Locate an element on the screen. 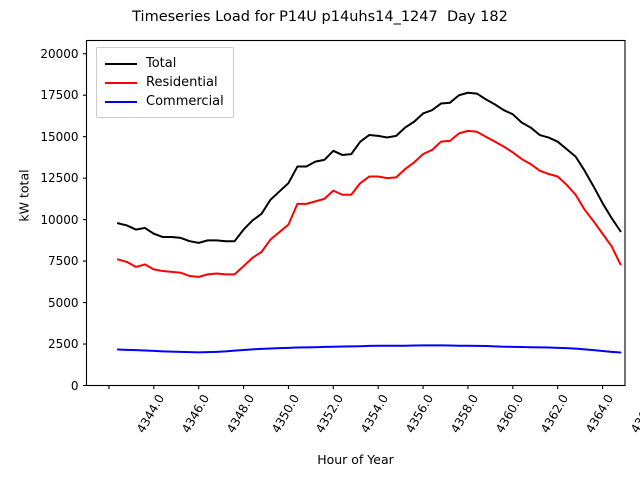 The height and width of the screenshot is (480, 640). x-axis-label: Hour of Year is located at coordinates (355, 459).